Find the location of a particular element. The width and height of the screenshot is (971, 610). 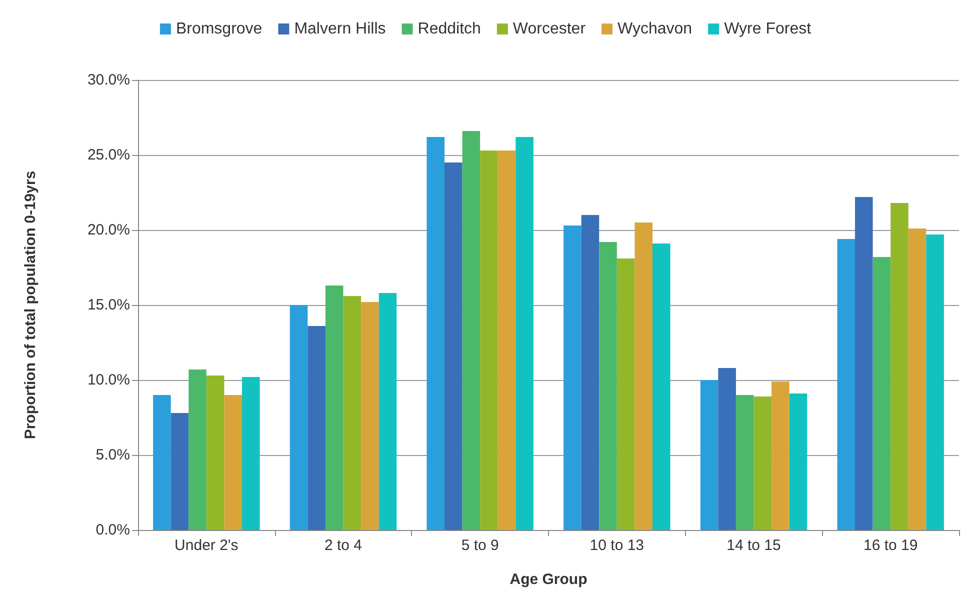

x-tick-label: 16 to 19 is located at coordinates (890, 545).